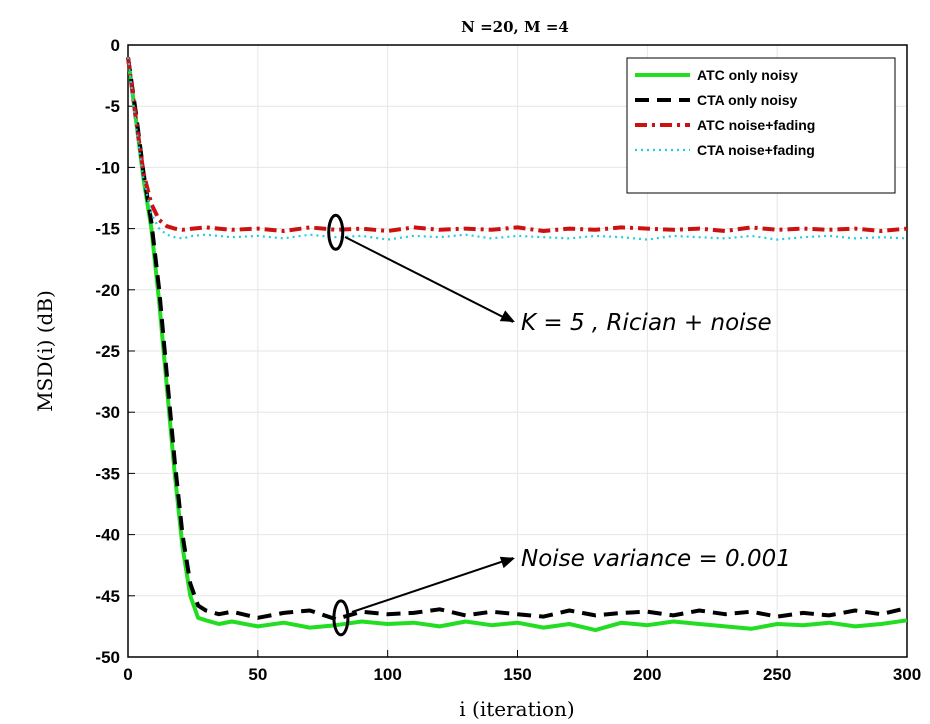 The width and height of the screenshot is (930, 724). I want to click on x-tick-label: 250, so click(777, 674).